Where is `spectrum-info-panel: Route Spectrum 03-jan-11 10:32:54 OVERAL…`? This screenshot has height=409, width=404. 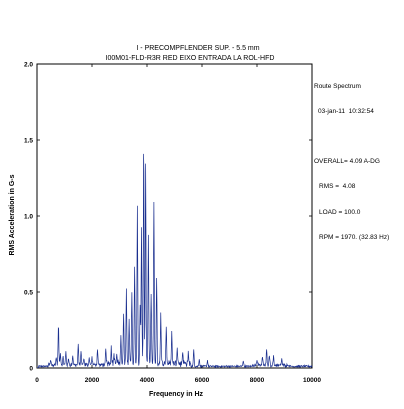 spectrum-info-panel: Route Spectrum 03-jan-11 10:32:54 OVERAL… is located at coordinates (351, 158).